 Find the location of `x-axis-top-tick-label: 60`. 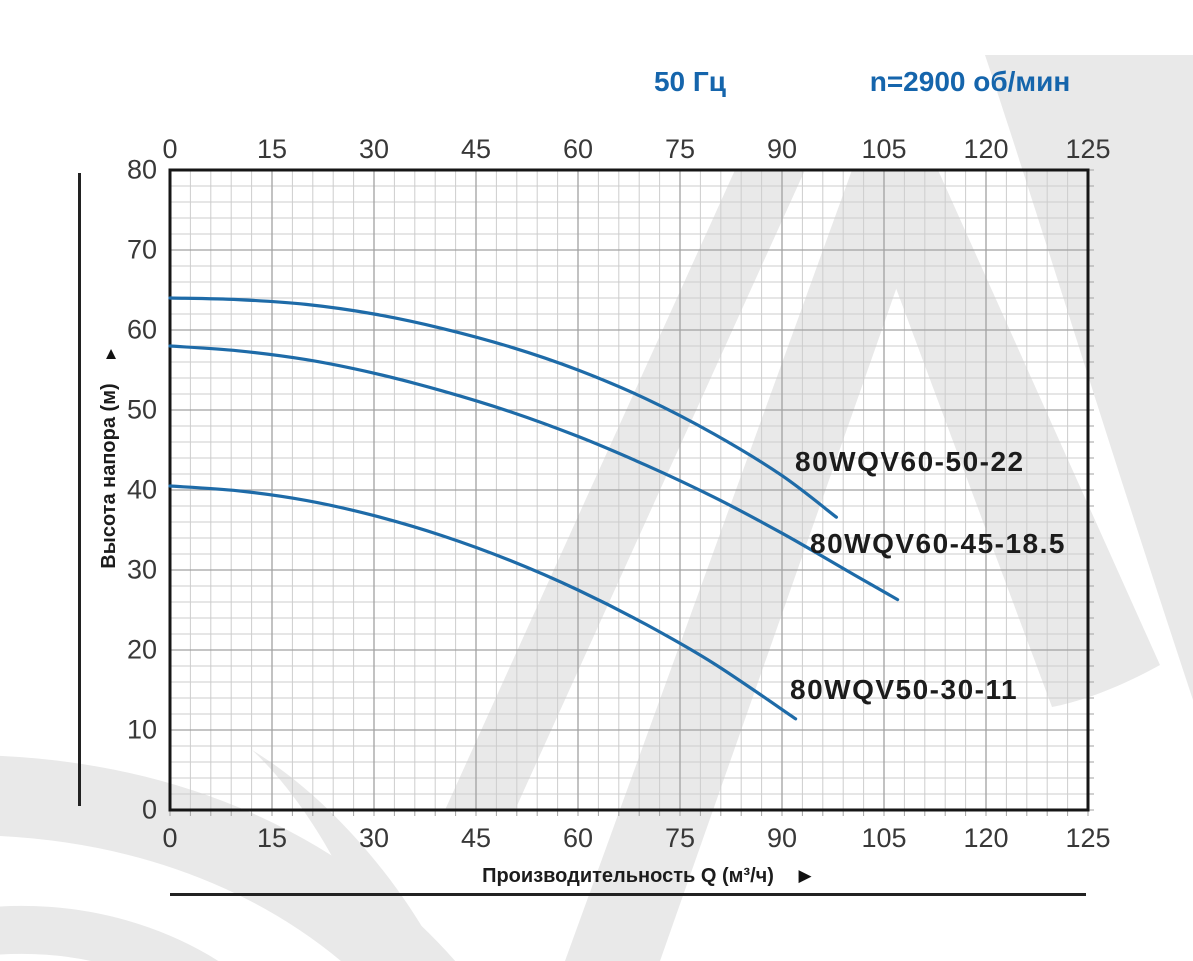

x-axis-top-tick-label: 60 is located at coordinates (578, 149).